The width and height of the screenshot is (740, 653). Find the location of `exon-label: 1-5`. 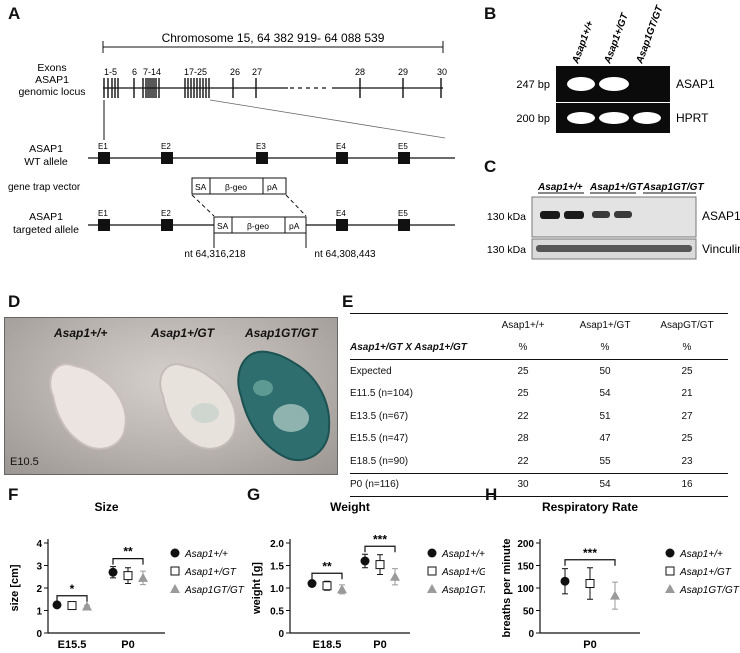

exon-label: 1-5 is located at coordinates (110, 72).